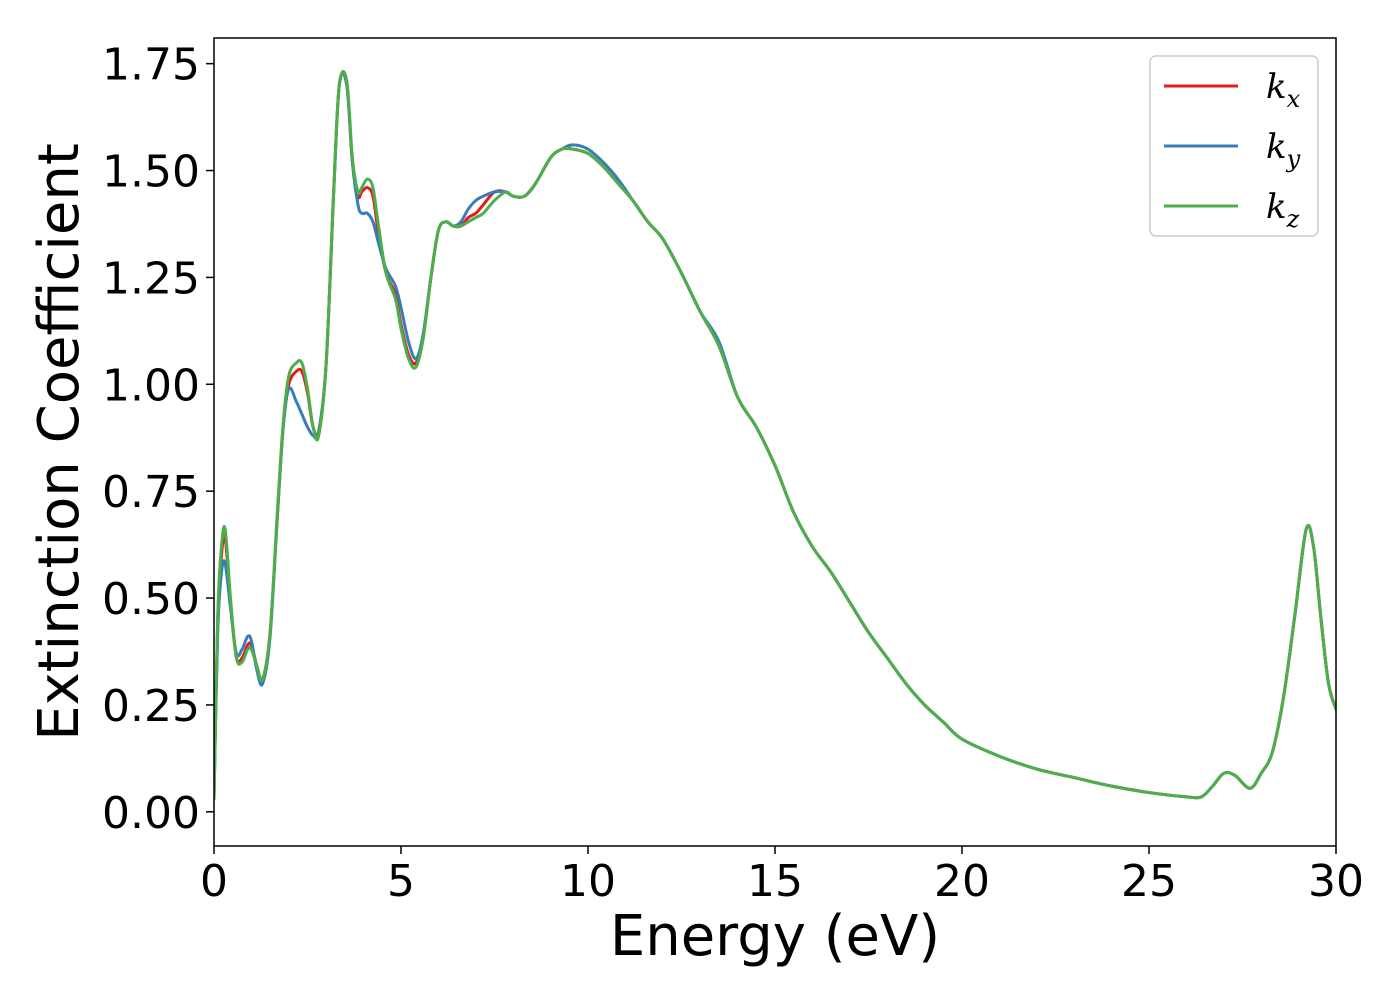 Image resolution: width=1400 pixels, height=1000 pixels. Describe the element at coordinates (151, 172) in the screenshot. I see `y-tick-label: 1.50` at that location.